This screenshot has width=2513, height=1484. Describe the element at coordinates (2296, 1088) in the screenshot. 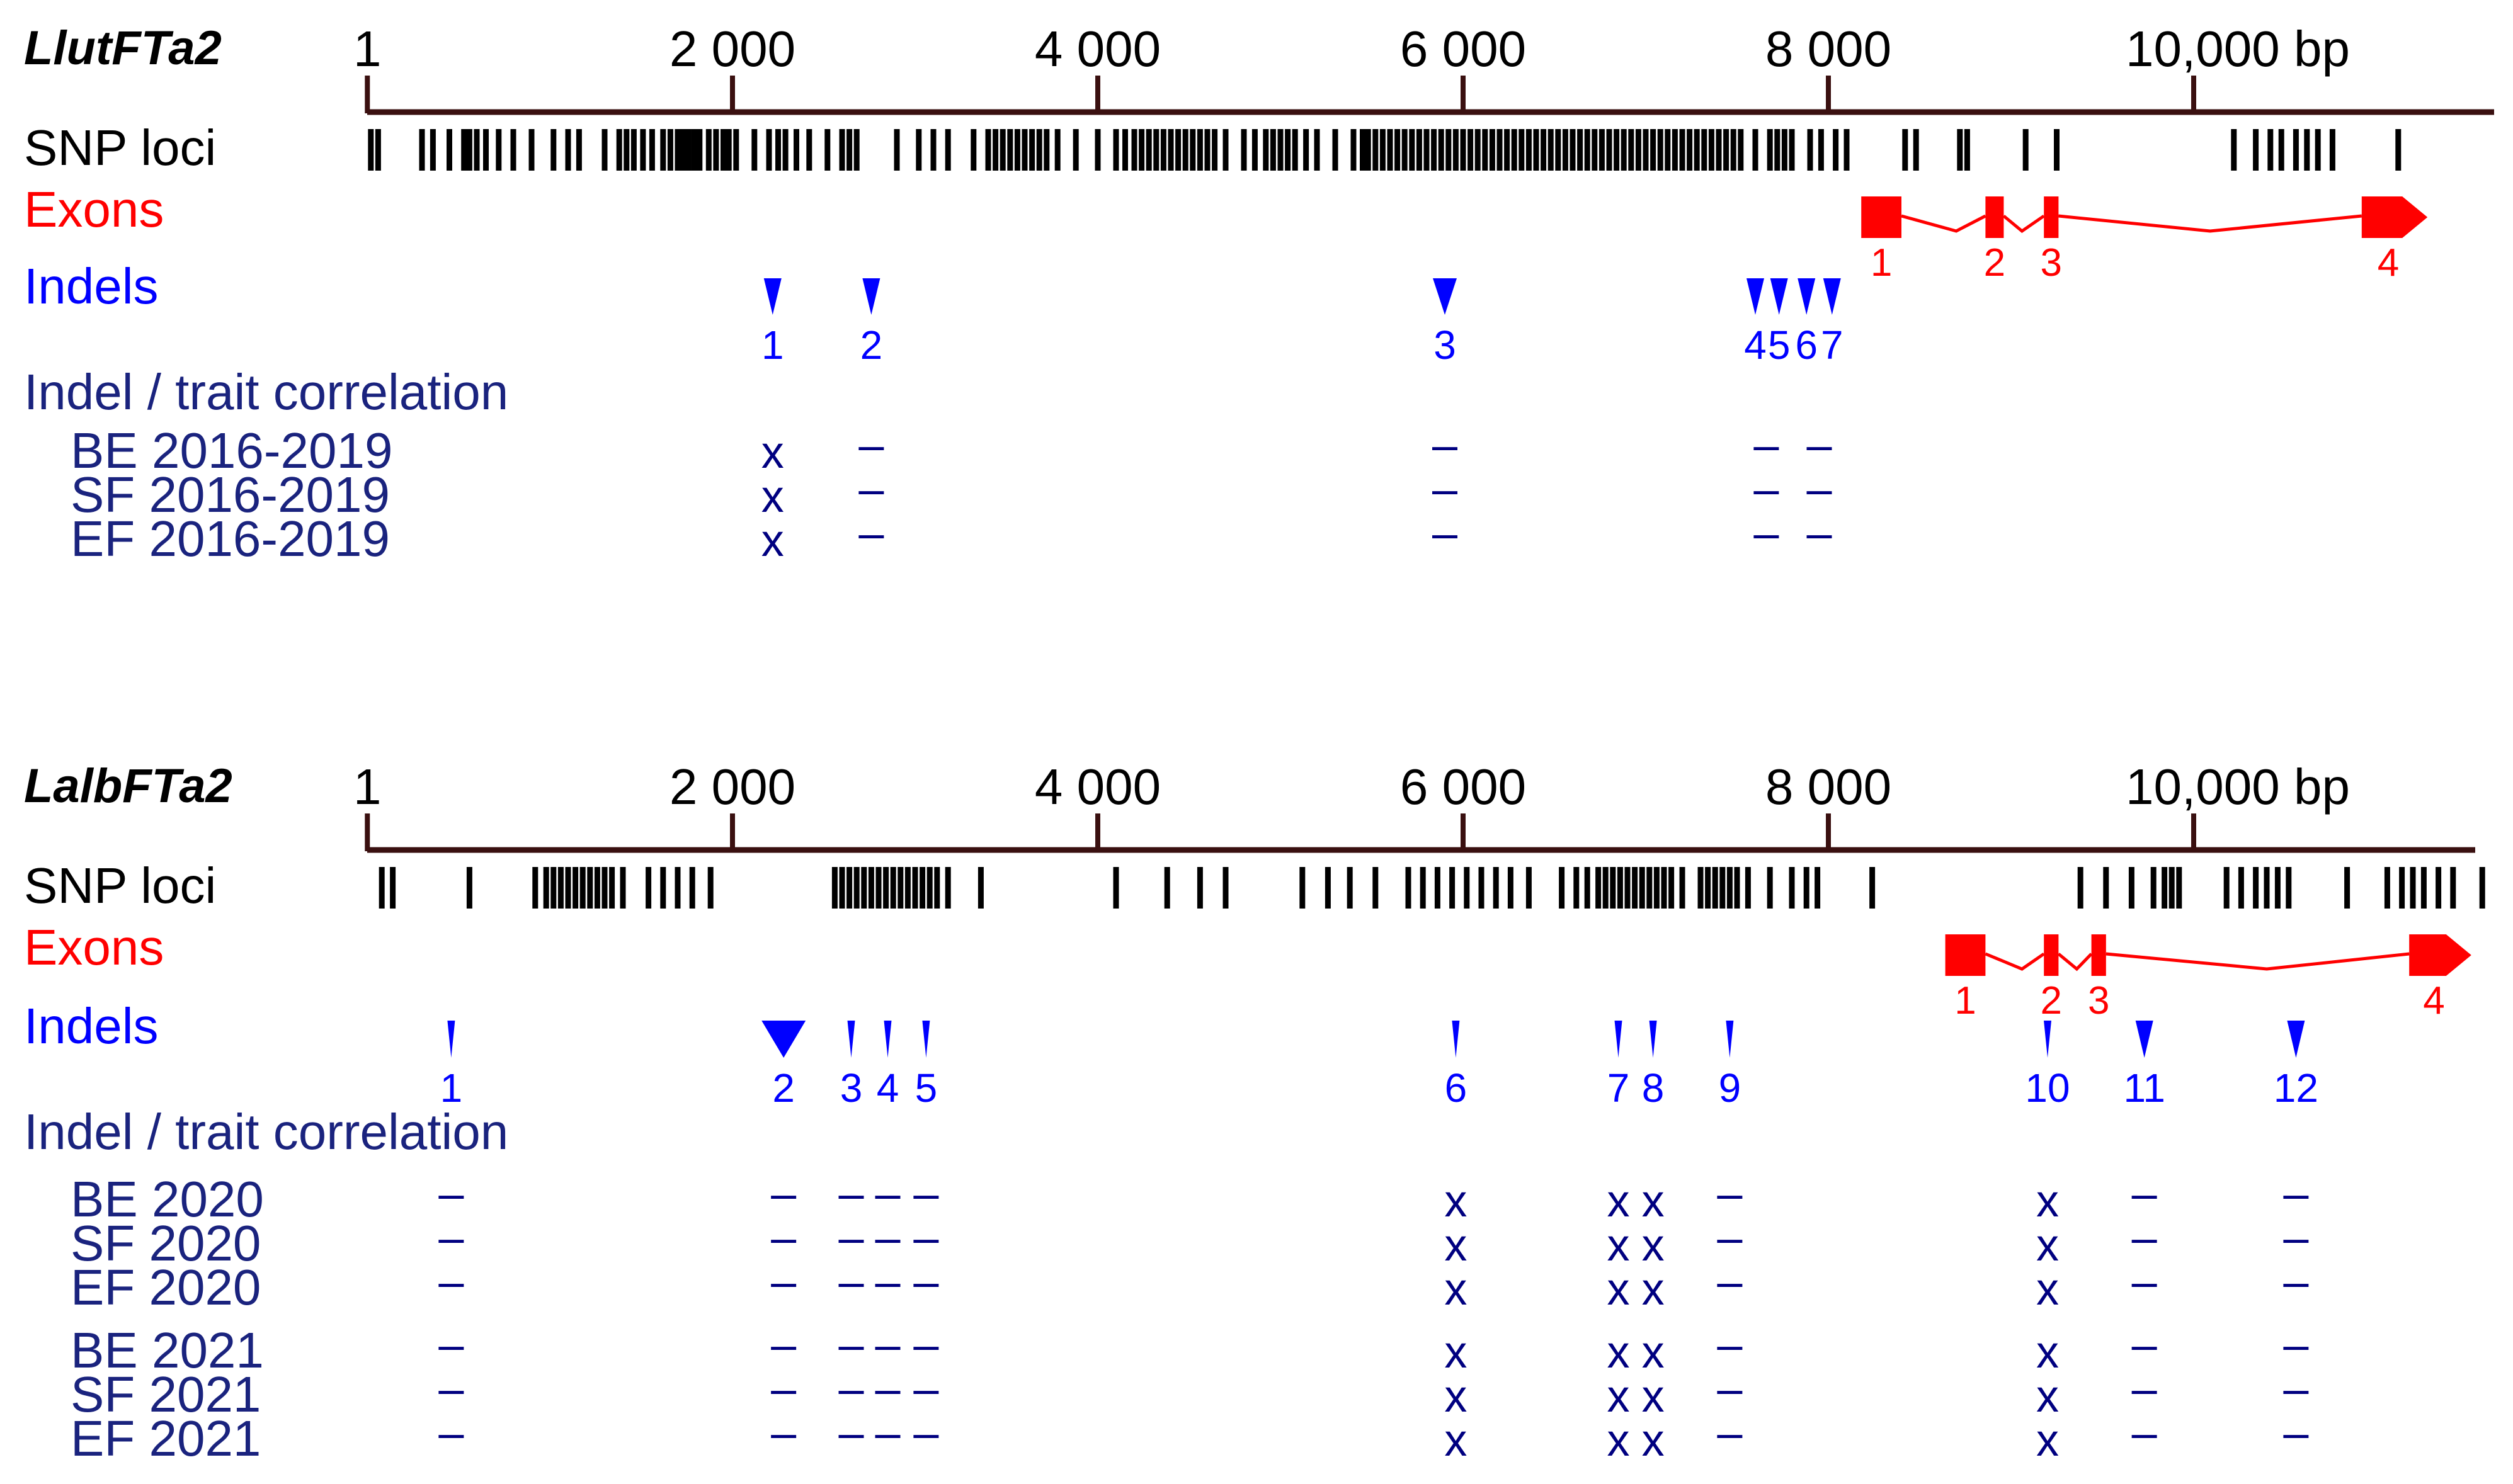

I see `indel-number: 12` at that location.